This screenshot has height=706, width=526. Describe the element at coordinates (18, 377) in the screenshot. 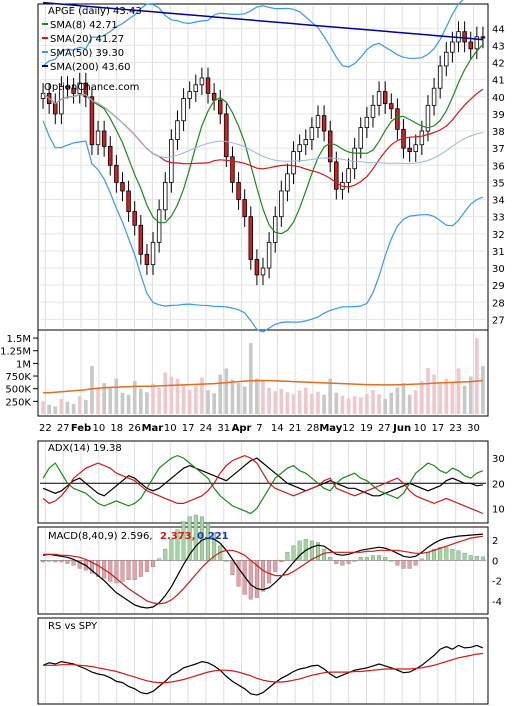

I see `volume-tick-label: 750K` at that location.